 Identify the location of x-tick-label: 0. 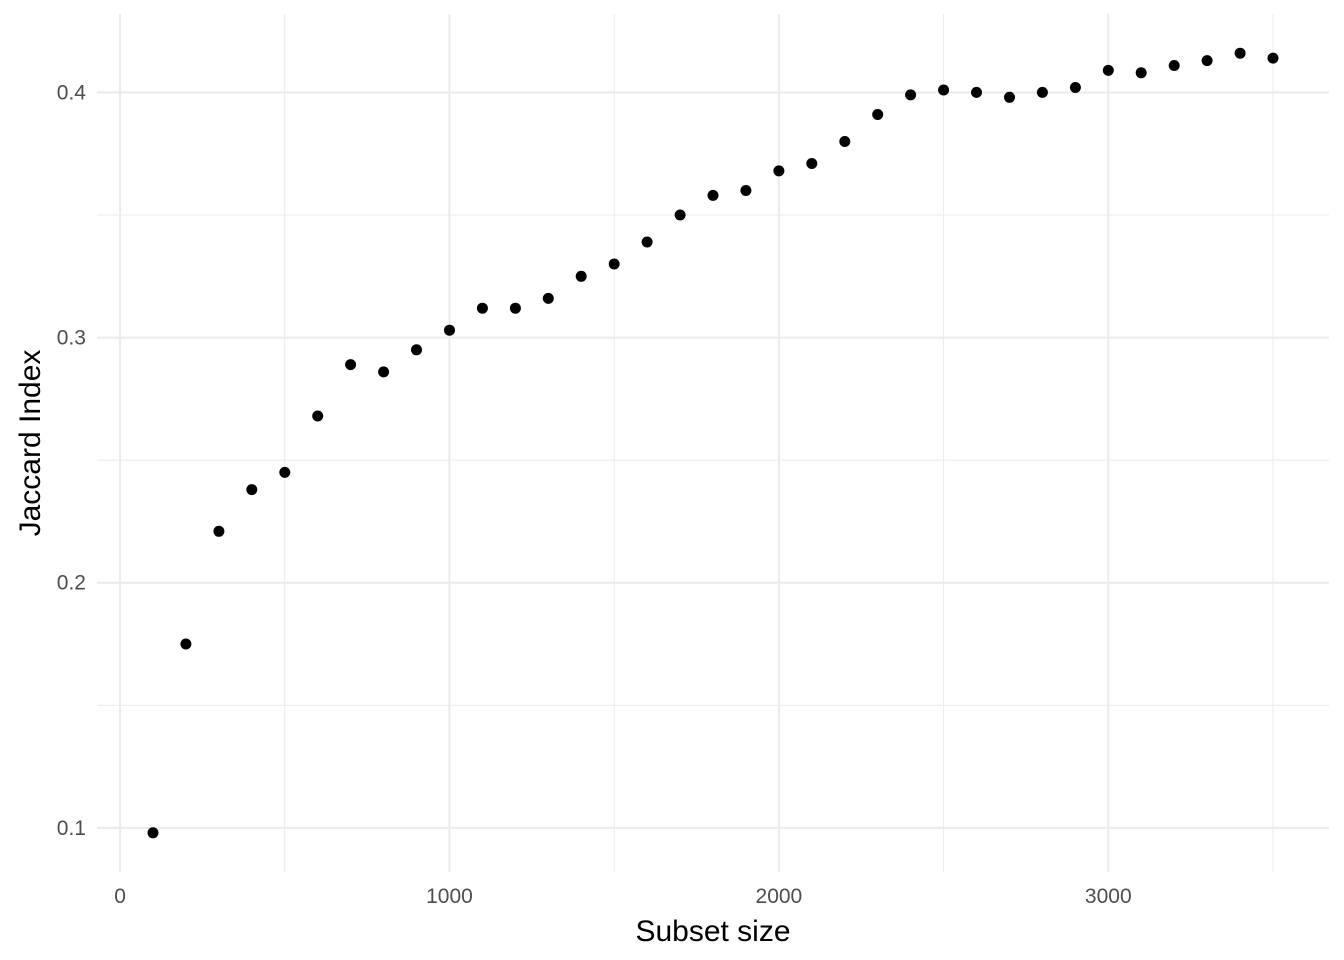
(120, 896).